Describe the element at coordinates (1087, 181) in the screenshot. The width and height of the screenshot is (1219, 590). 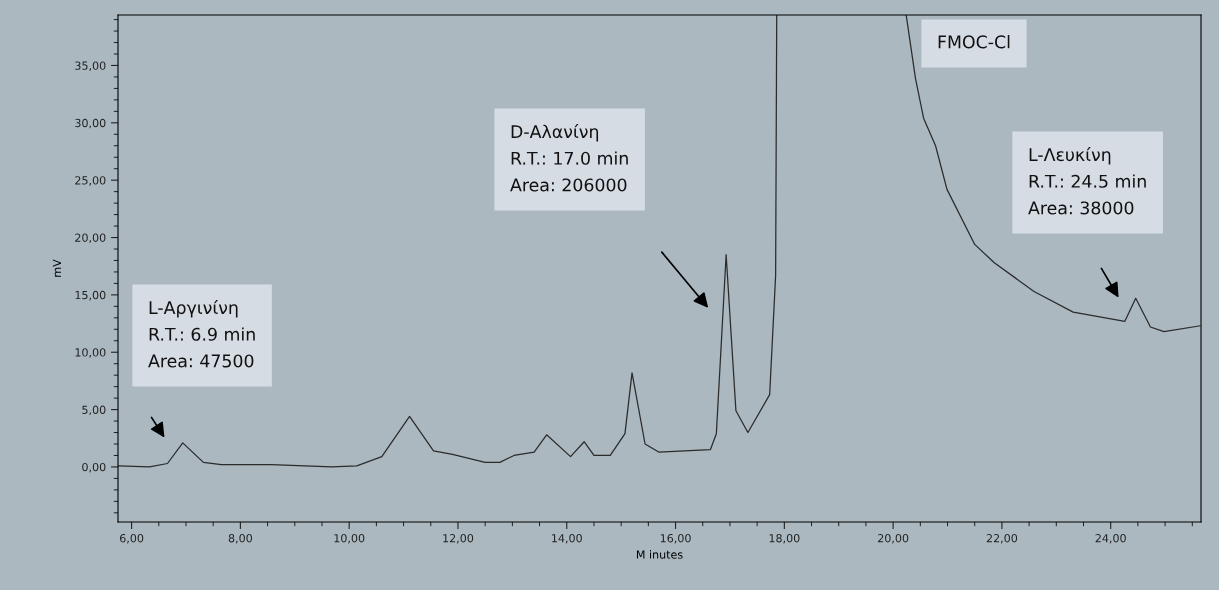
I see `annotation: L-Λευκίνη R.T.: 24.5 min Area: 38000` at that location.